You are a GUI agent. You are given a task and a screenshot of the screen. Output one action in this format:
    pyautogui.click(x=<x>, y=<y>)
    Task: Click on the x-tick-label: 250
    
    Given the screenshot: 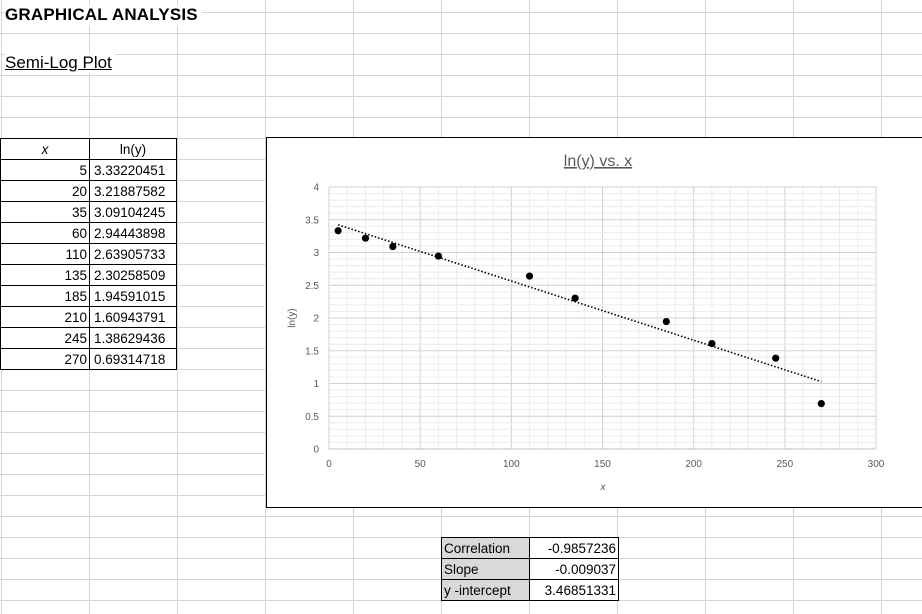 What is the action you would take?
    pyautogui.click(x=784, y=464)
    